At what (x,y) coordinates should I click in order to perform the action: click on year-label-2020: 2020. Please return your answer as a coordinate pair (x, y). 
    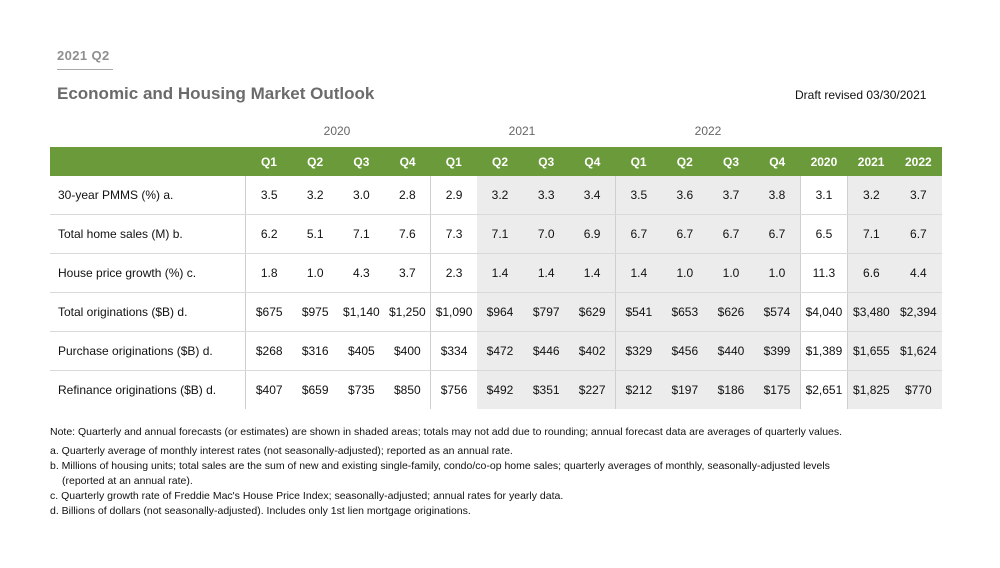
    Looking at the image, I should click on (337, 131).